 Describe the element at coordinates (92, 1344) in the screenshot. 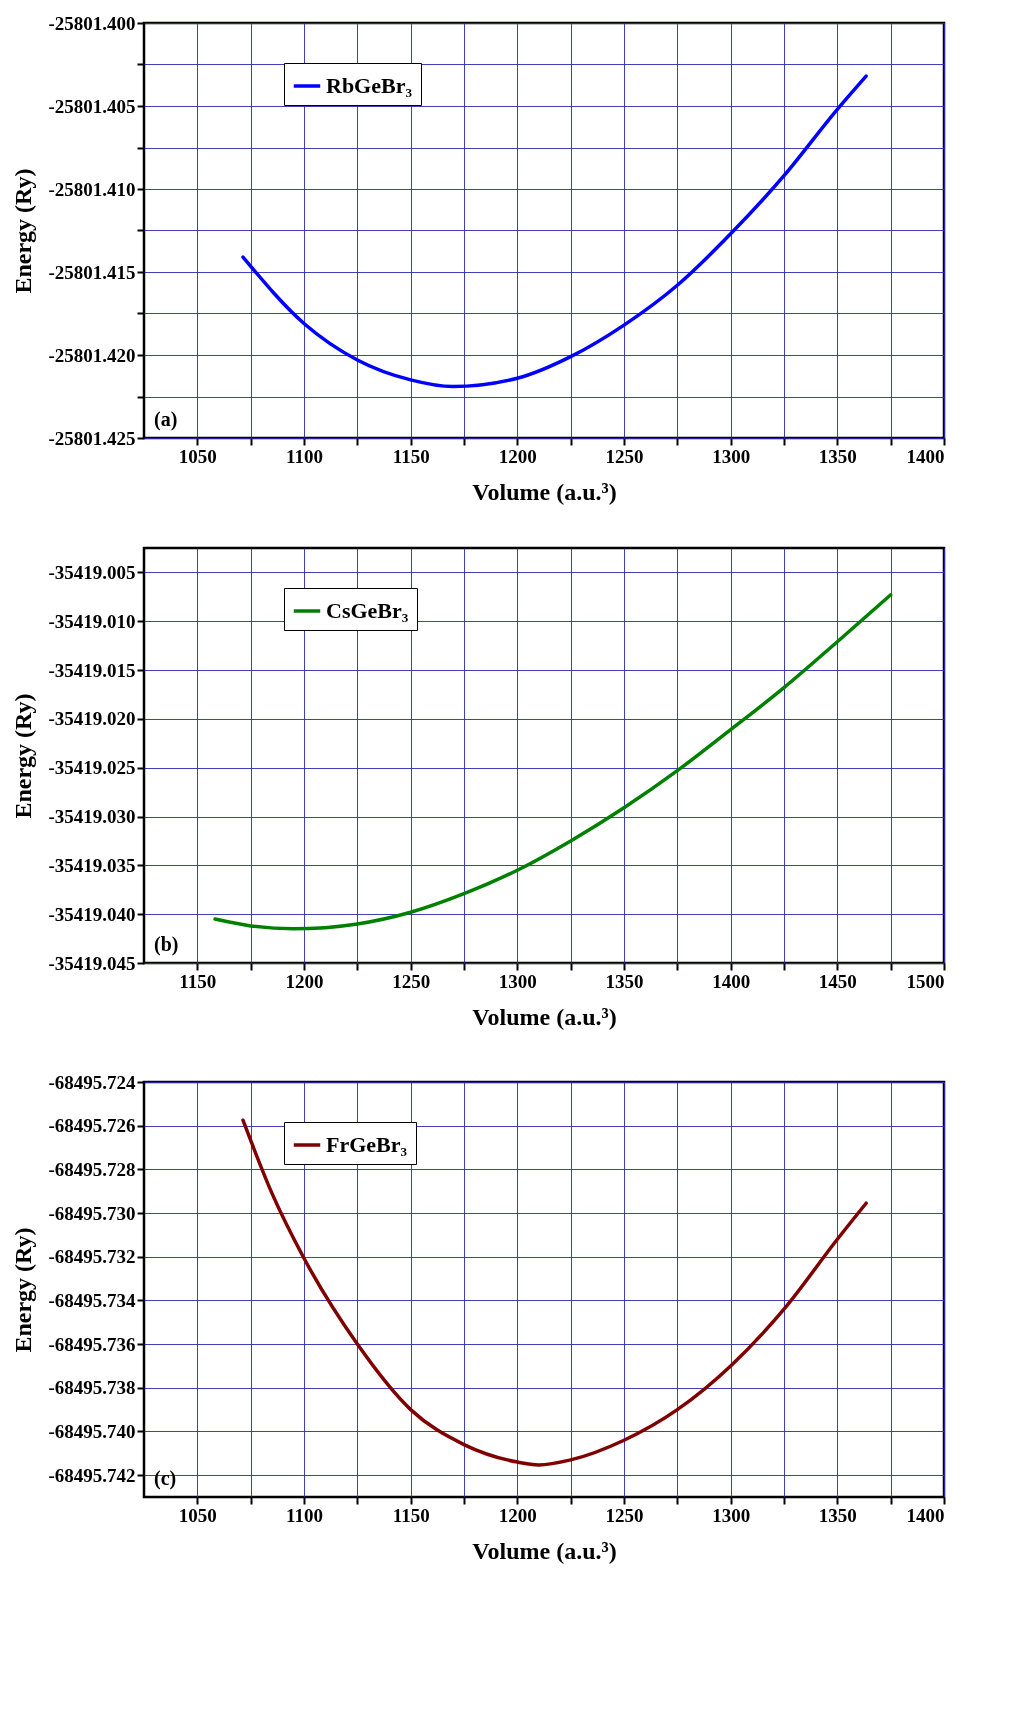

I see `y-tick-label: -68495.736` at that location.